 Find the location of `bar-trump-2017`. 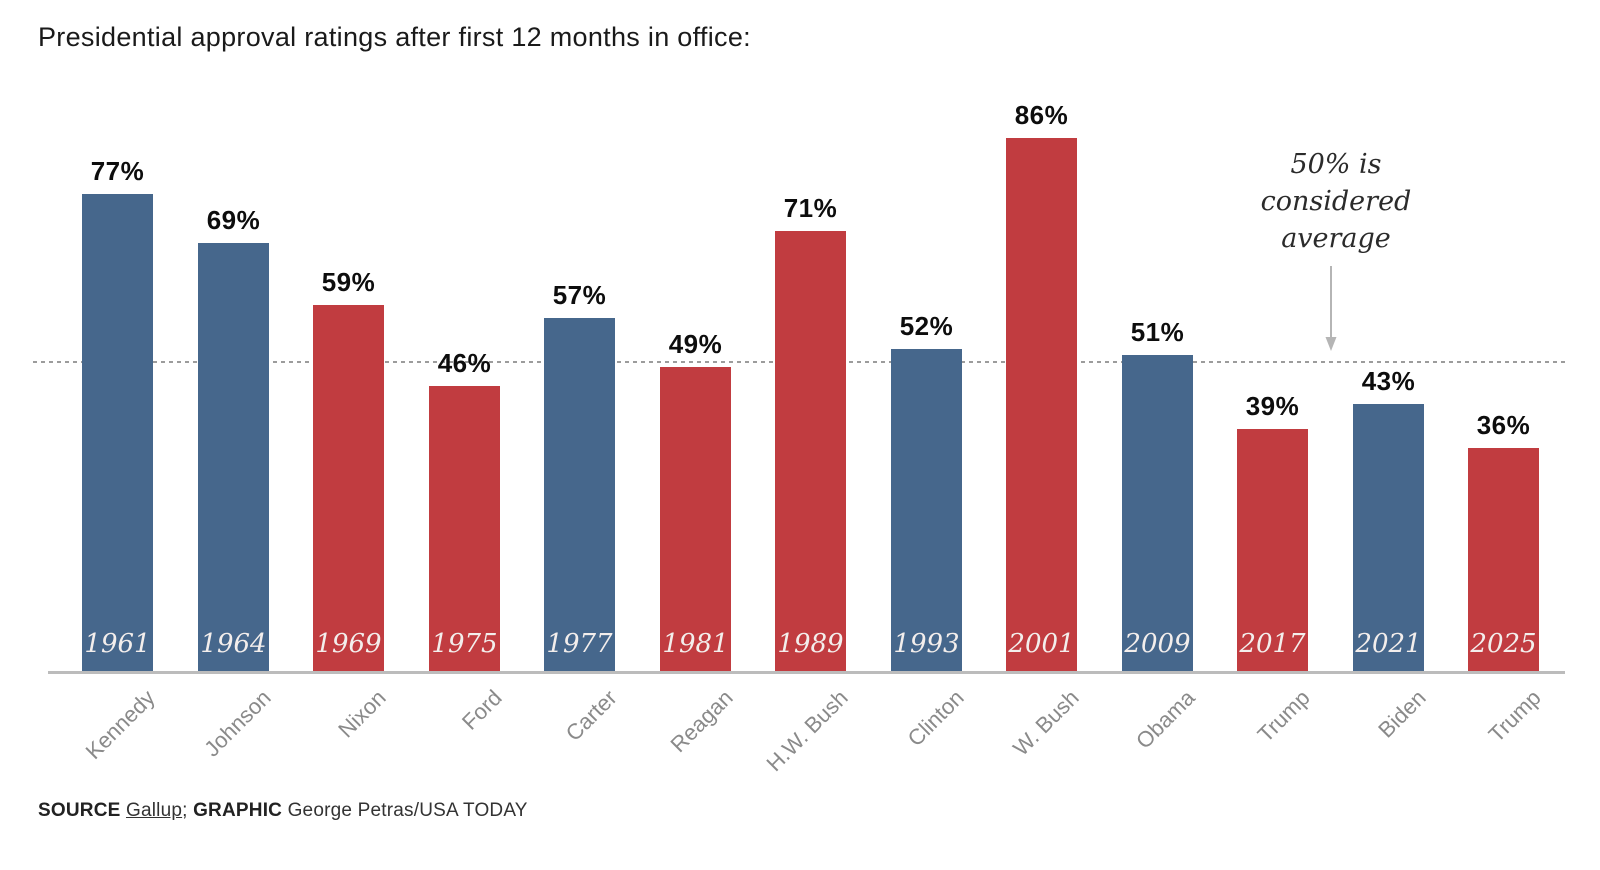

bar-trump-2017 is located at coordinates (1272, 550).